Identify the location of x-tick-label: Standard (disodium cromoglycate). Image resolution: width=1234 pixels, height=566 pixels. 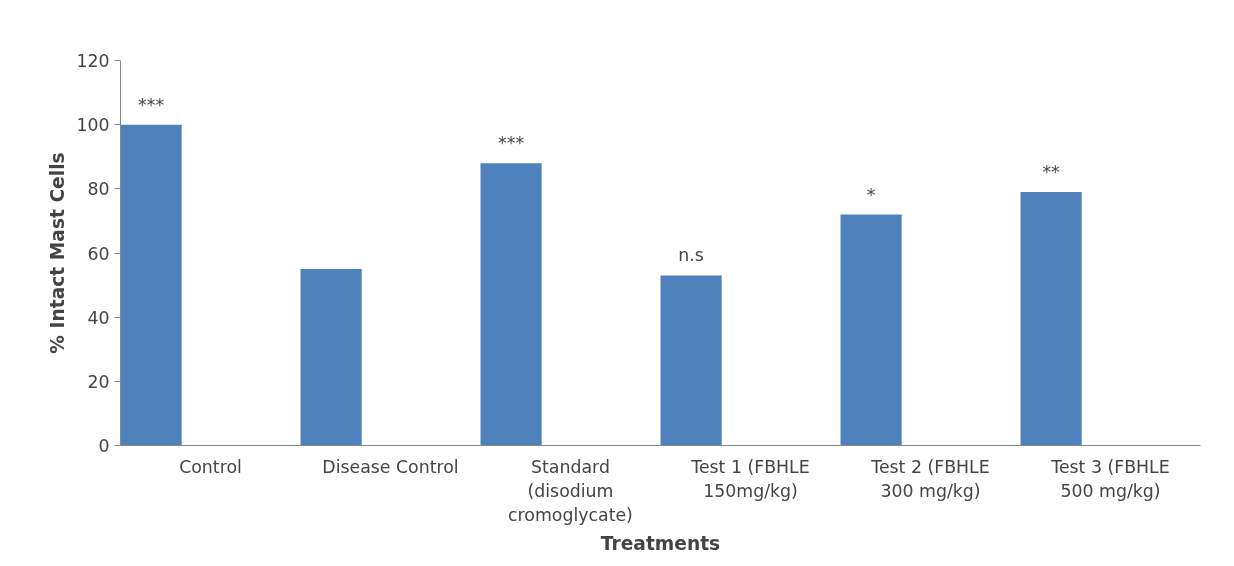
(570, 490).